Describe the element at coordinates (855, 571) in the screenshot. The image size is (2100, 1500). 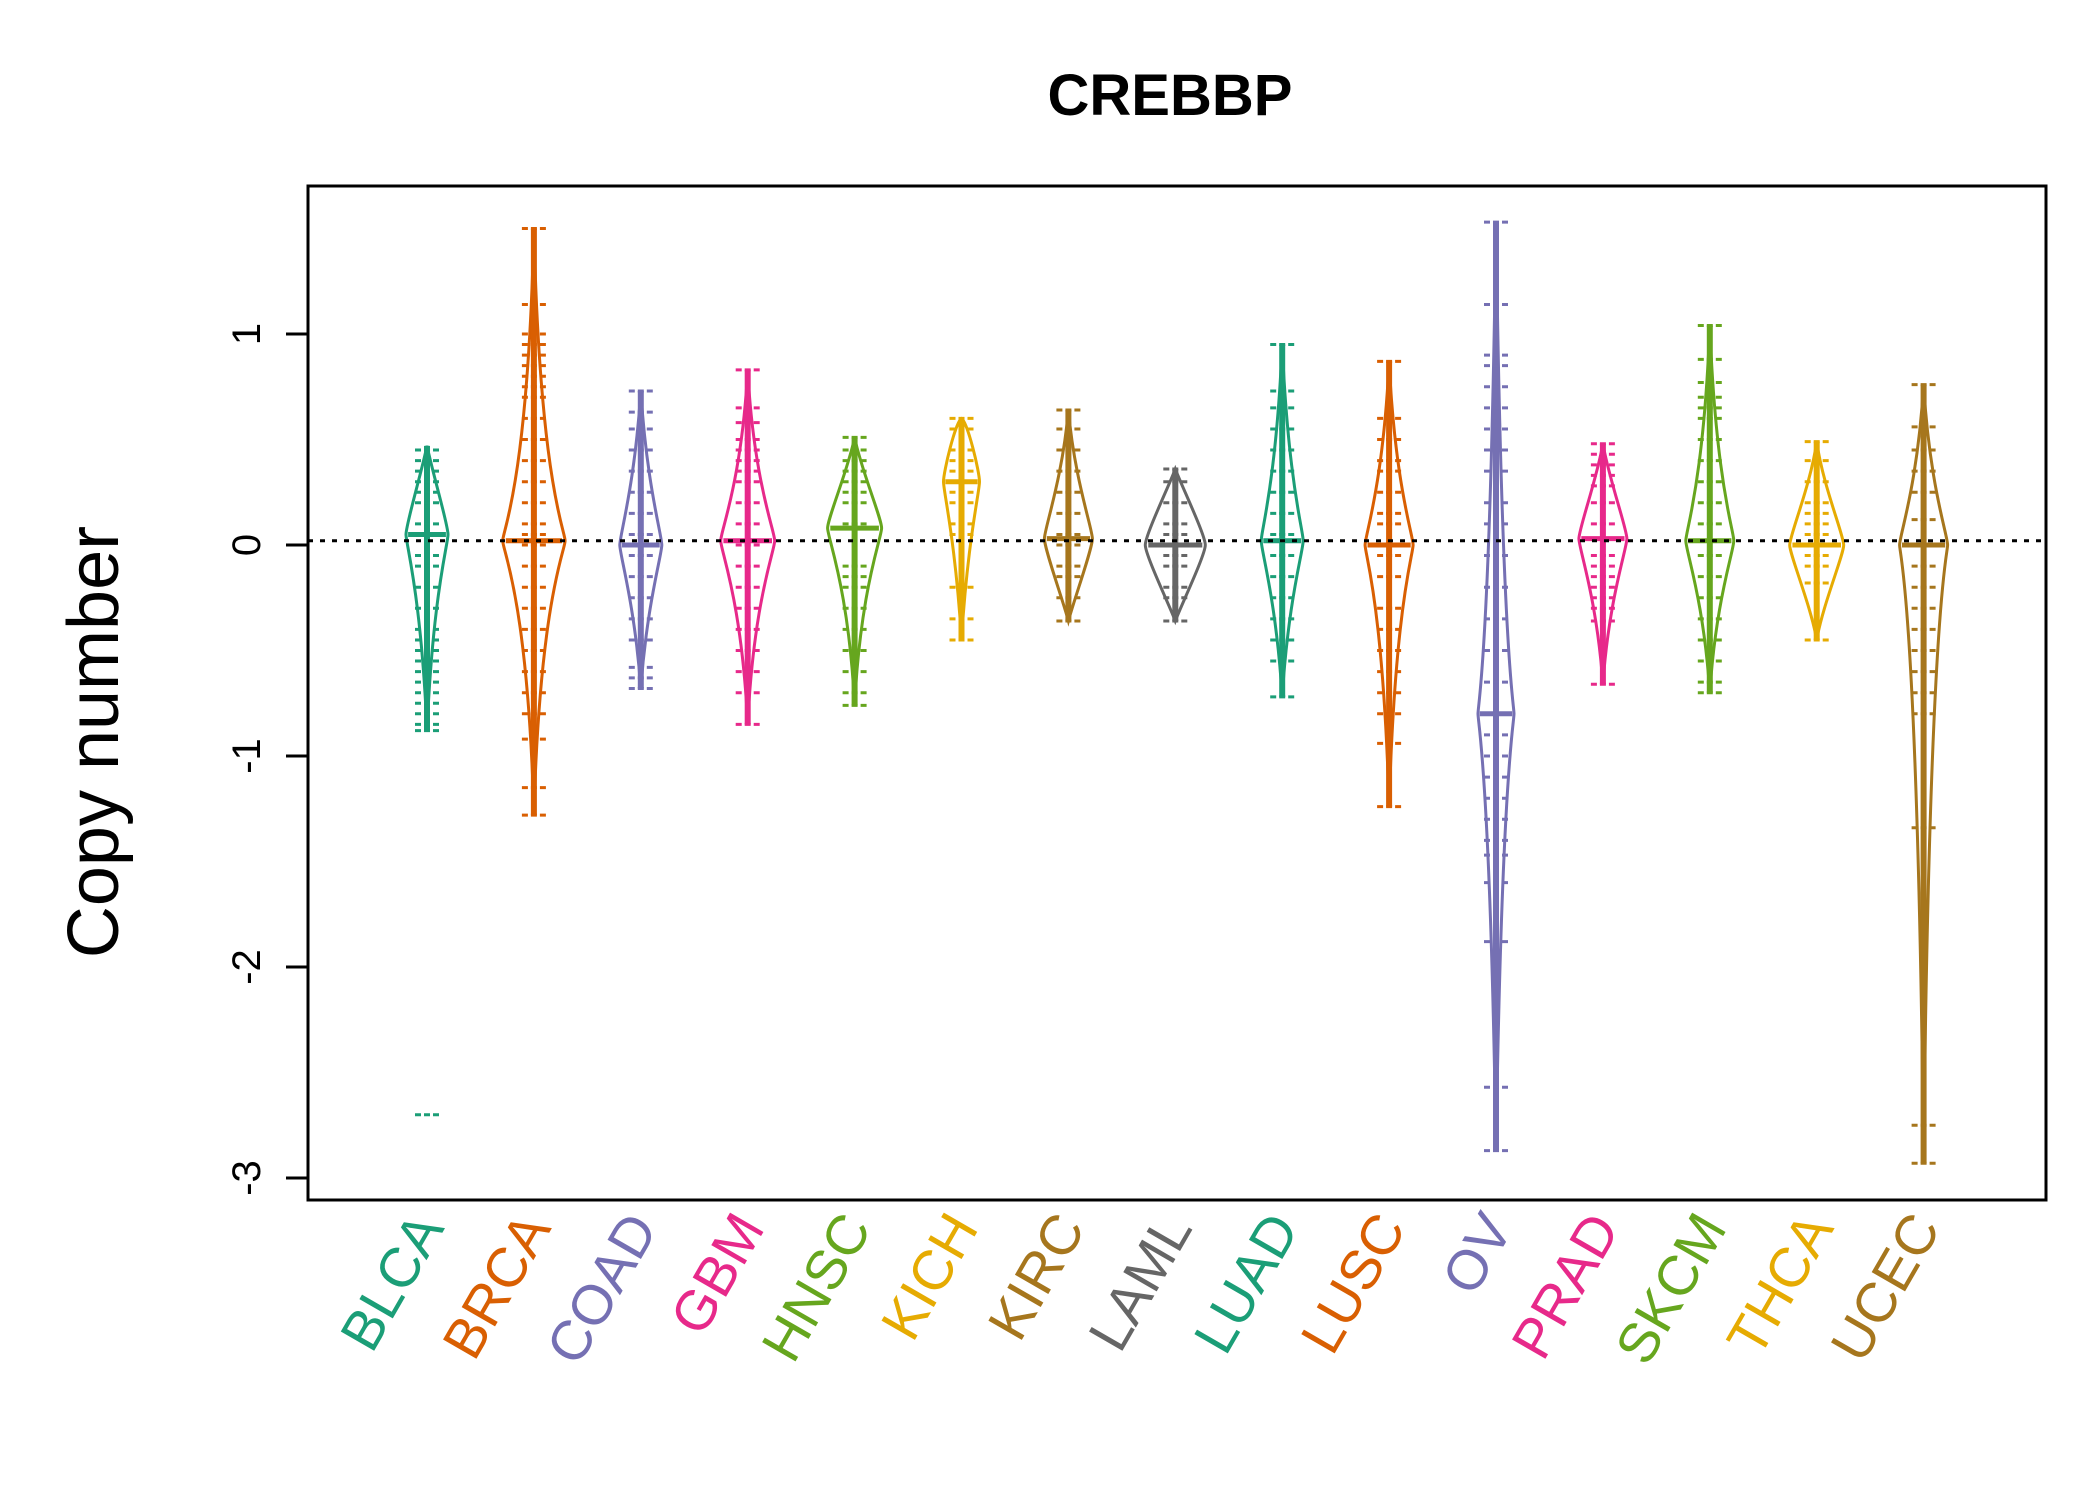
I see `bean-hnsc` at that location.